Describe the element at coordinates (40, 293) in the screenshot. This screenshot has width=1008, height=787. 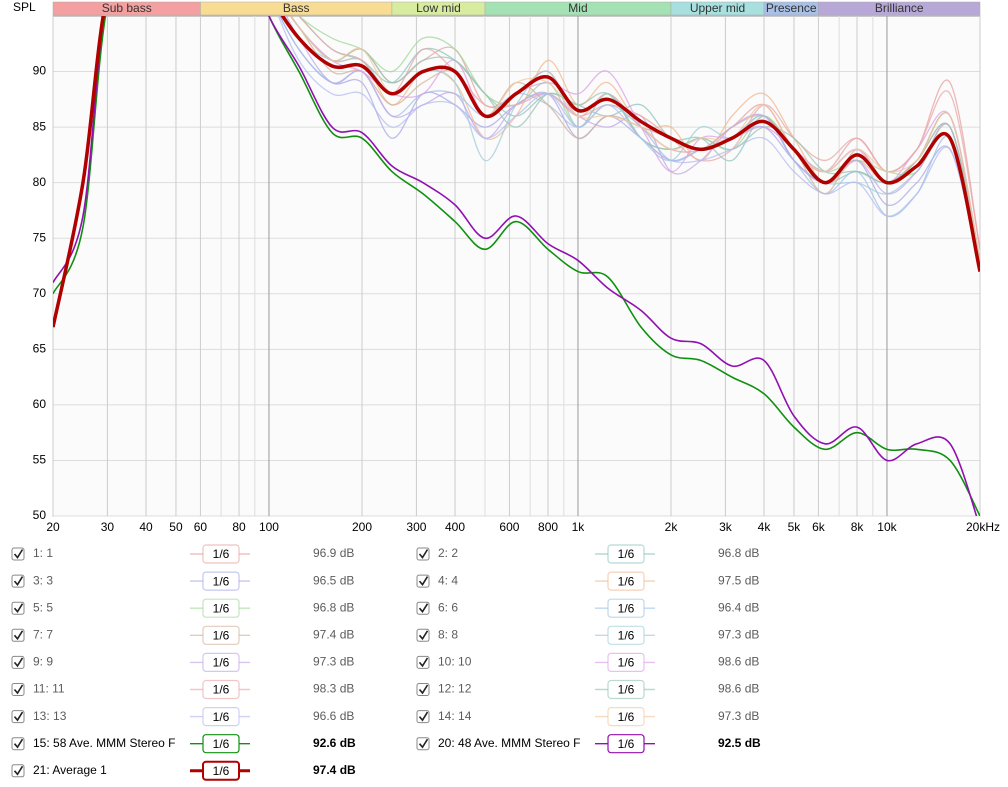
I see `y-tick-label: 70` at that location.